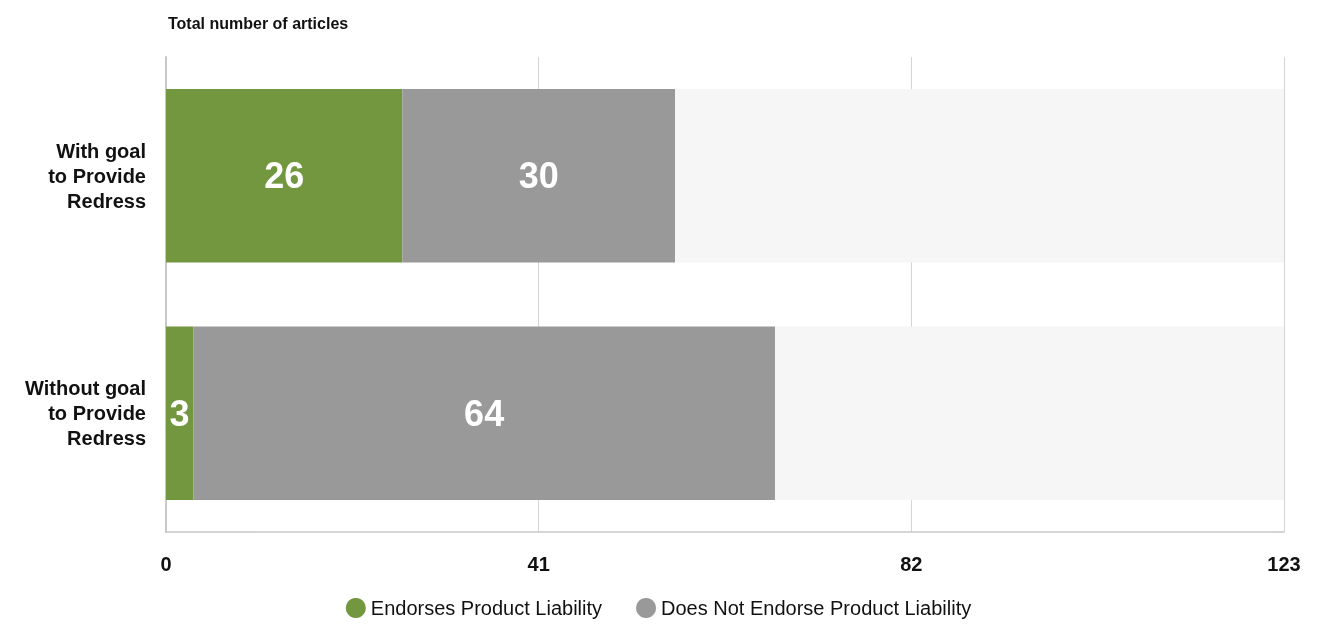  What do you see at coordinates (486, 608) in the screenshot?
I see `legend-label: Endorses Product Liability` at bounding box center [486, 608].